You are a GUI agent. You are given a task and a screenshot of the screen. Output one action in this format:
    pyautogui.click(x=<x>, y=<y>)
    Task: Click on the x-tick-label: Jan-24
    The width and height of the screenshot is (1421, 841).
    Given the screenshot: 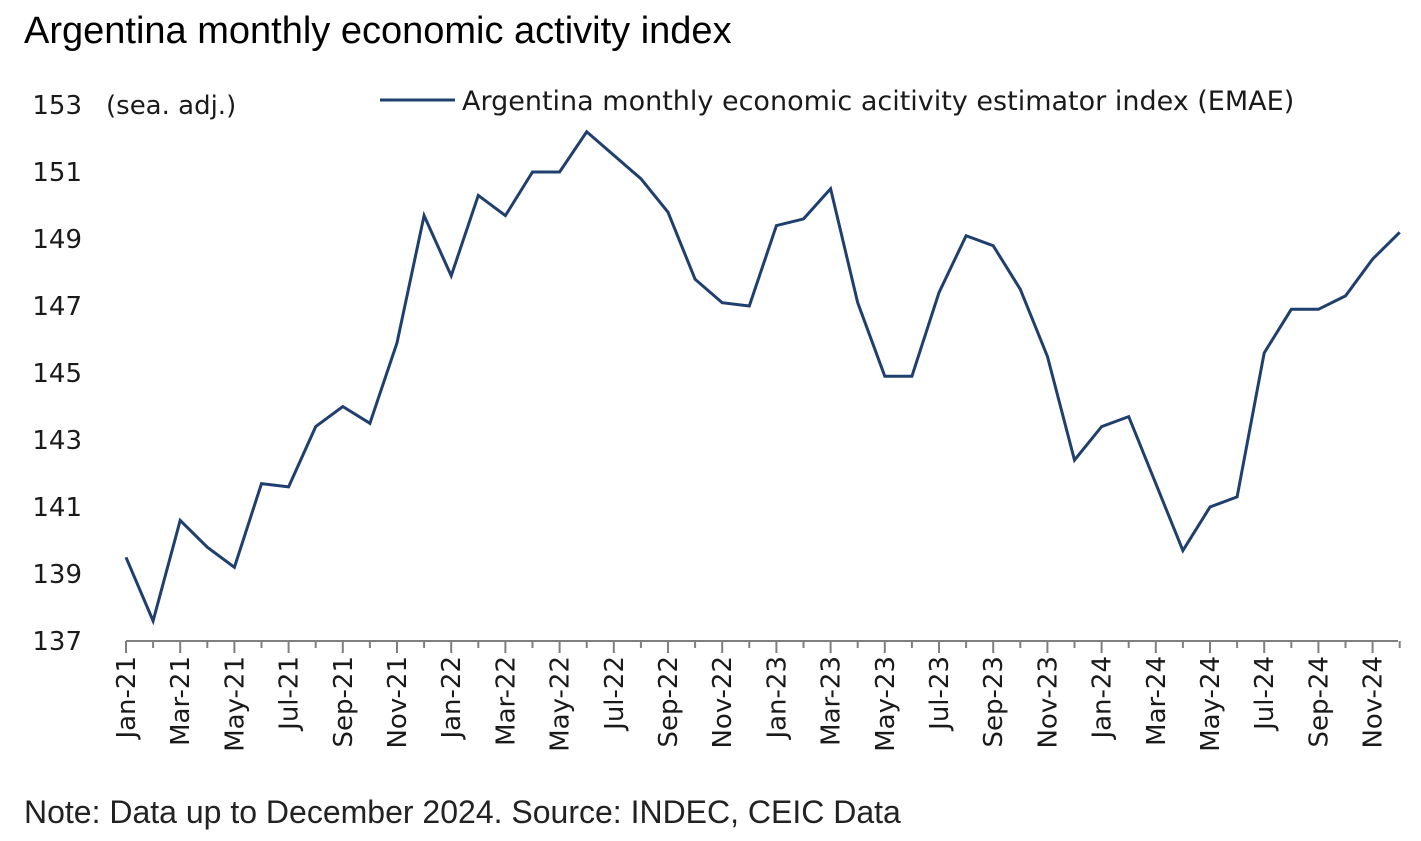 What is the action you would take?
    pyautogui.click(x=1103, y=698)
    